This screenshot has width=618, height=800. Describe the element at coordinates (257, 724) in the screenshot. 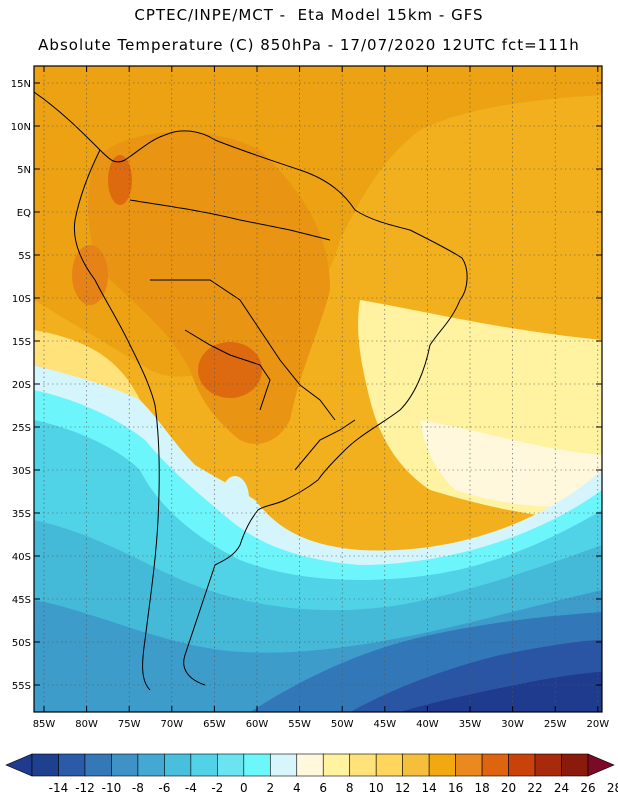

I see `lon-label: 60W` at that location.